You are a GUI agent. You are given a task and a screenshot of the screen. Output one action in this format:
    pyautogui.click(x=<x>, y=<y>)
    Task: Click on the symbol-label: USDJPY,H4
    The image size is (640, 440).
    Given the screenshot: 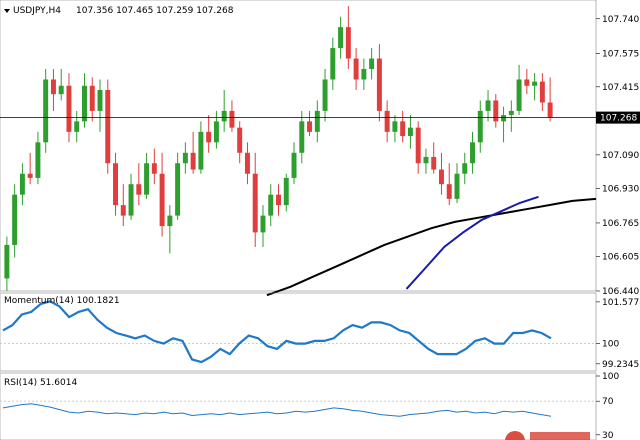 What is the action you would take?
    pyautogui.click(x=37, y=11)
    